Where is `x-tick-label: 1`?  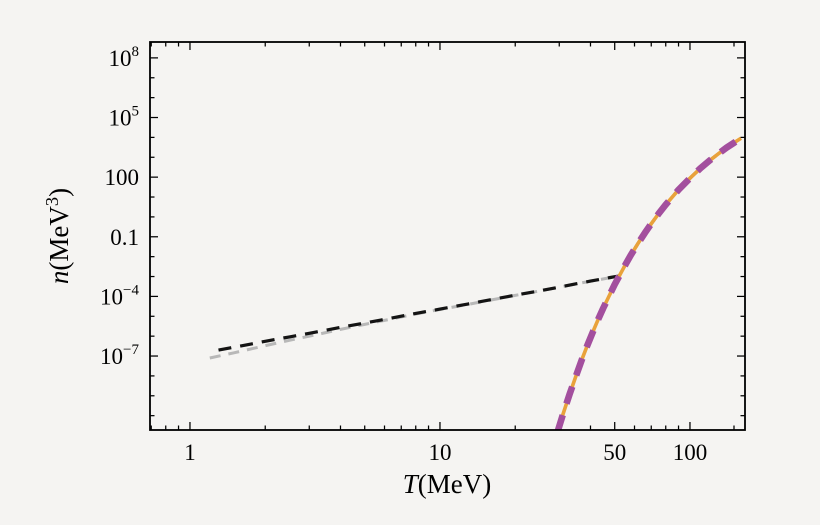 x-tick-label: 1 is located at coordinates (190, 452).